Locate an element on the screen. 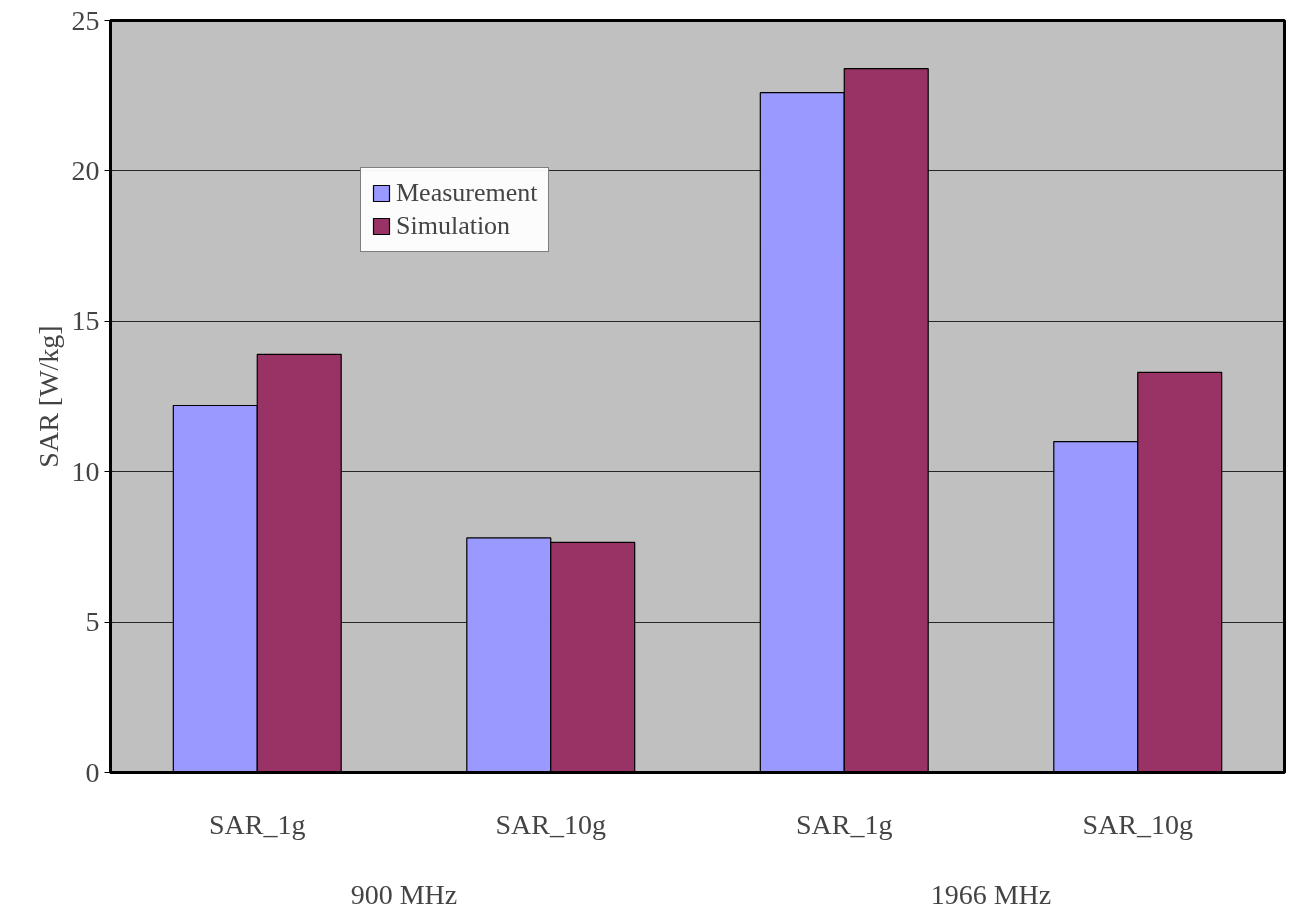  legend-label: Simulation is located at coordinates (453, 226).